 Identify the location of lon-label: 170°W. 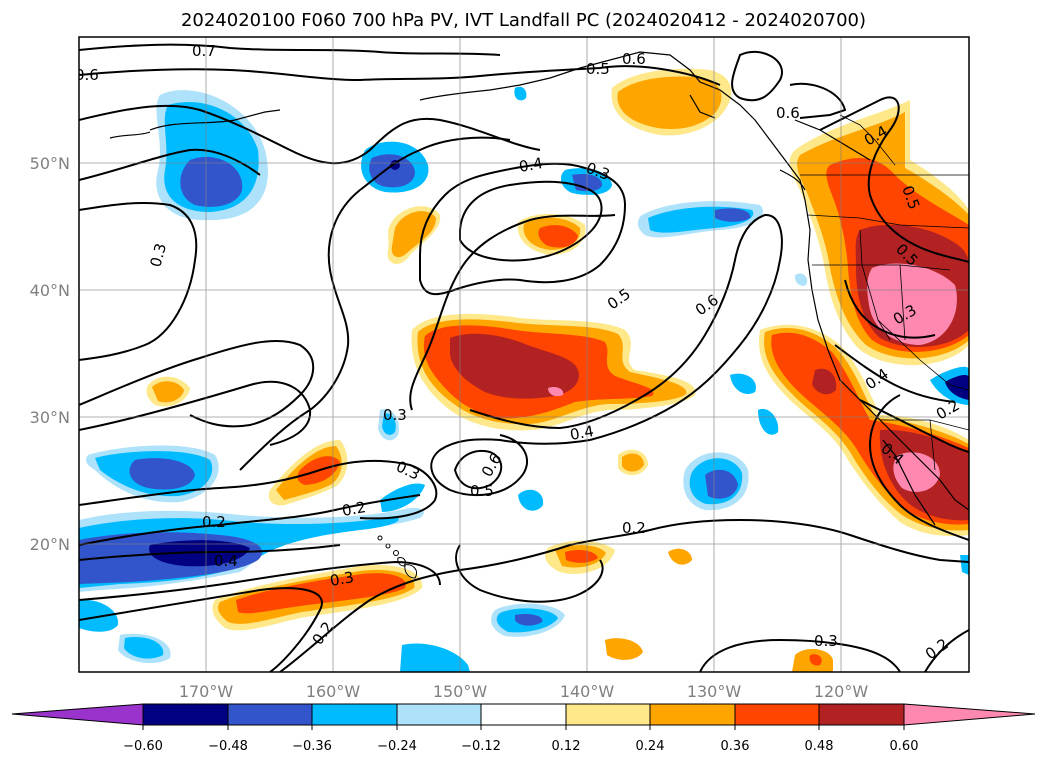
(206, 691).